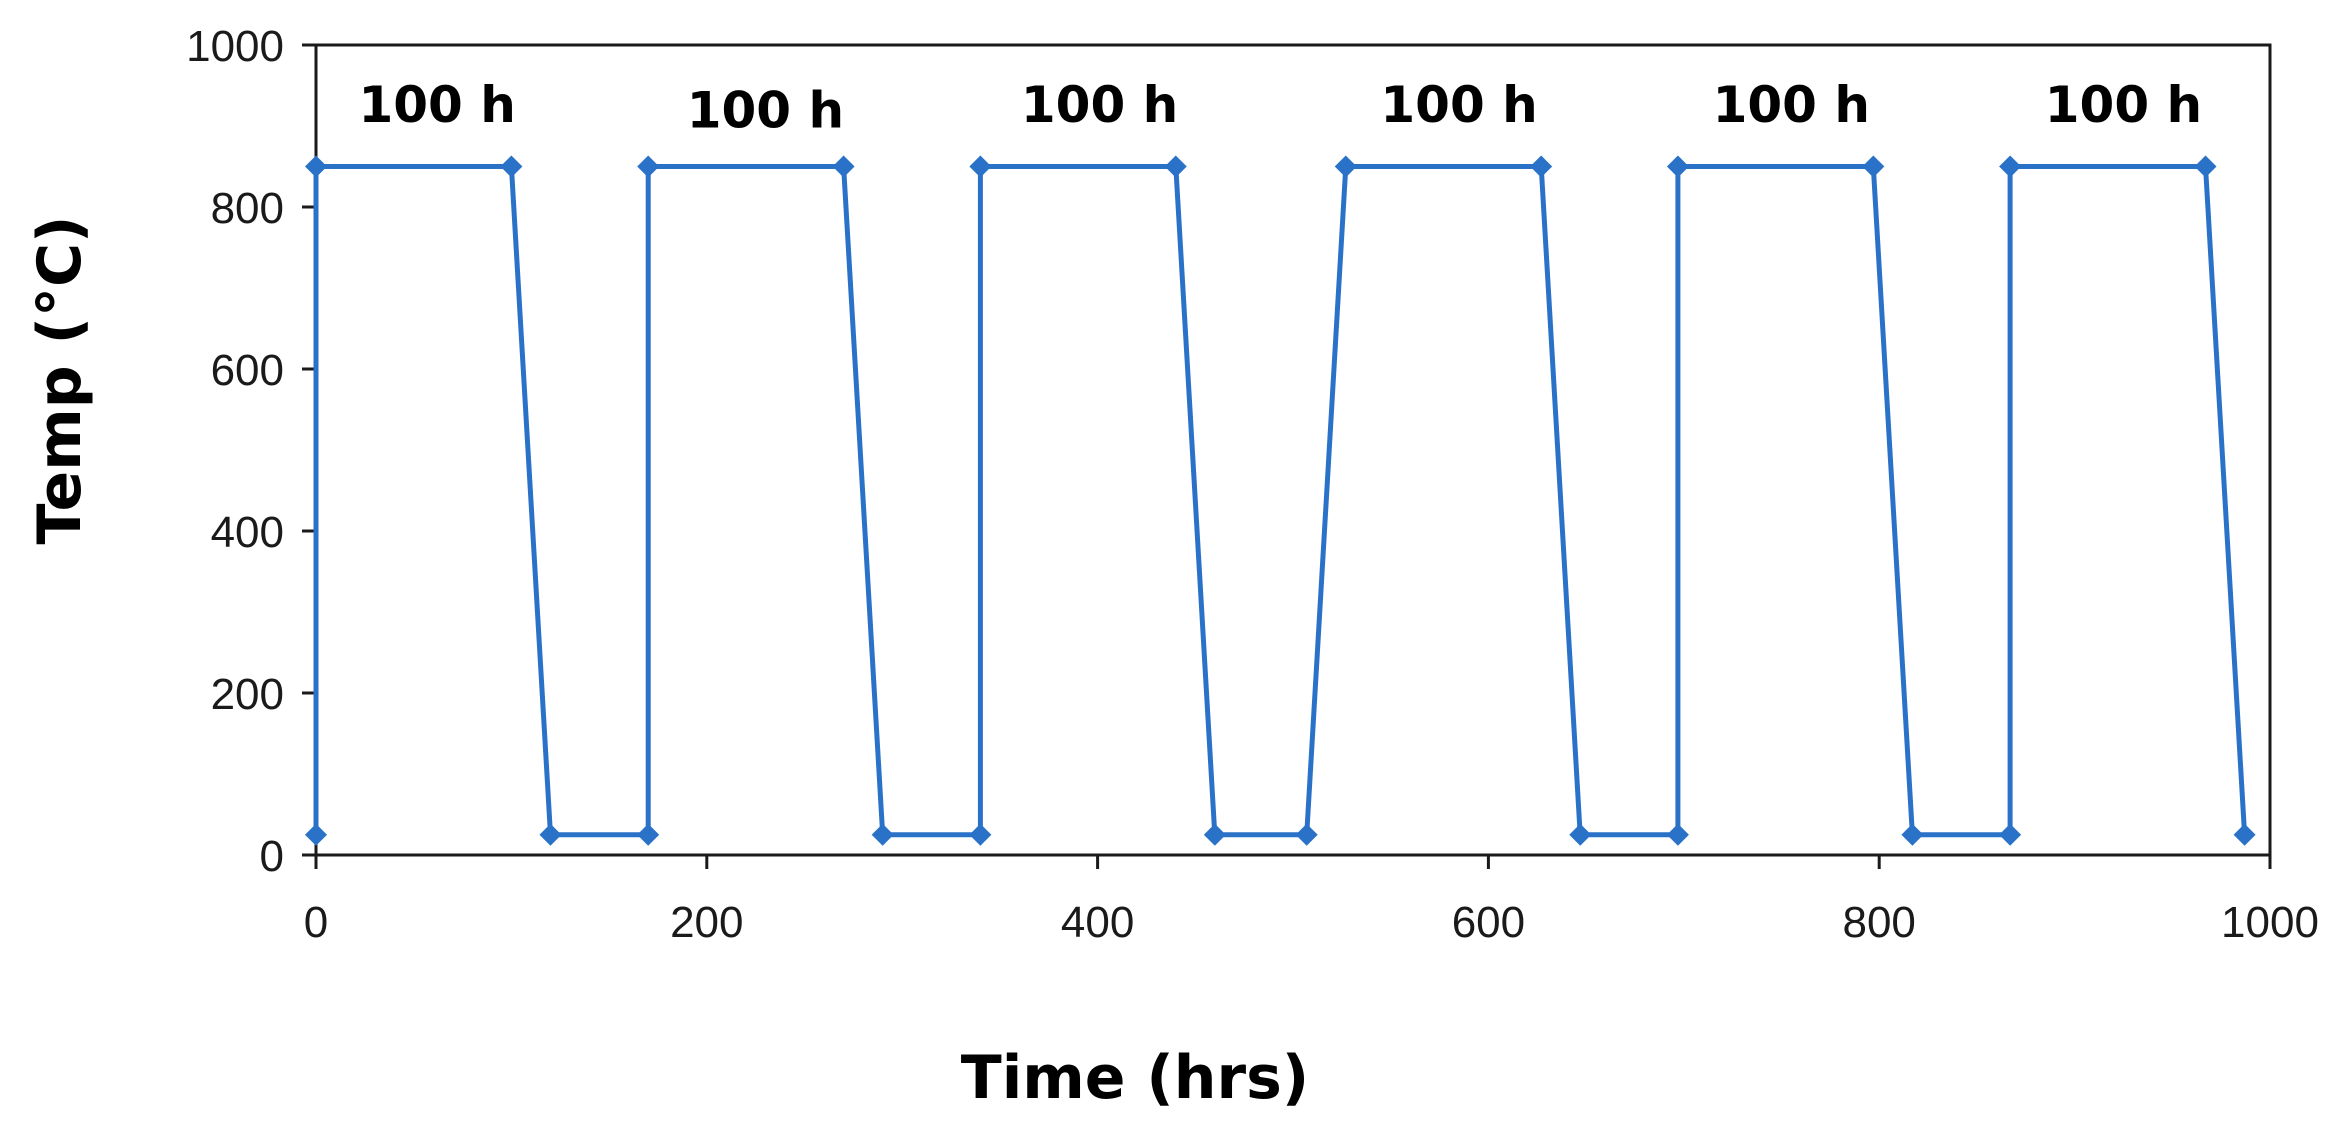 The height and width of the screenshot is (1146, 2341). I want to click on y-axis-title: Temp (°C), so click(60, 380).